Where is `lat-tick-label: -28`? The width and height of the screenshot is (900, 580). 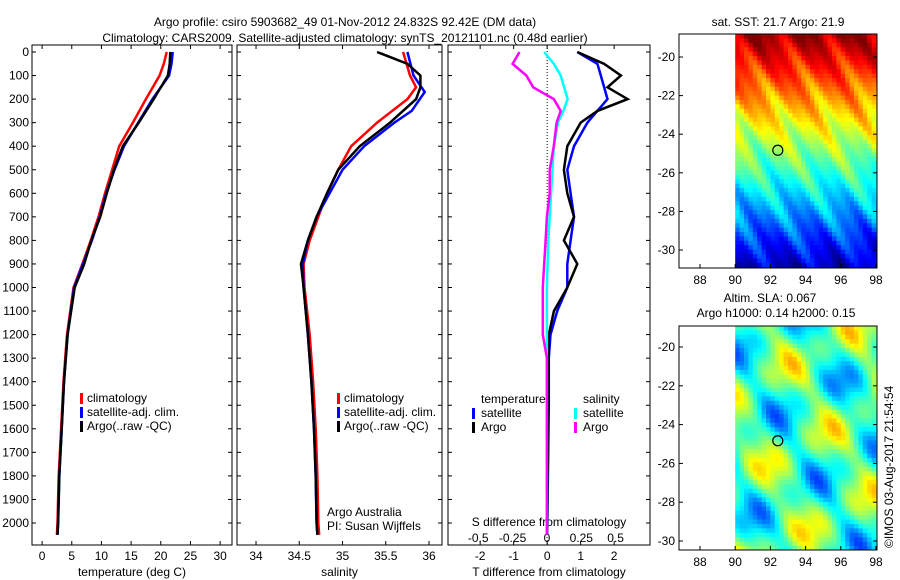 lat-tick-label: -28 is located at coordinates (667, 502).